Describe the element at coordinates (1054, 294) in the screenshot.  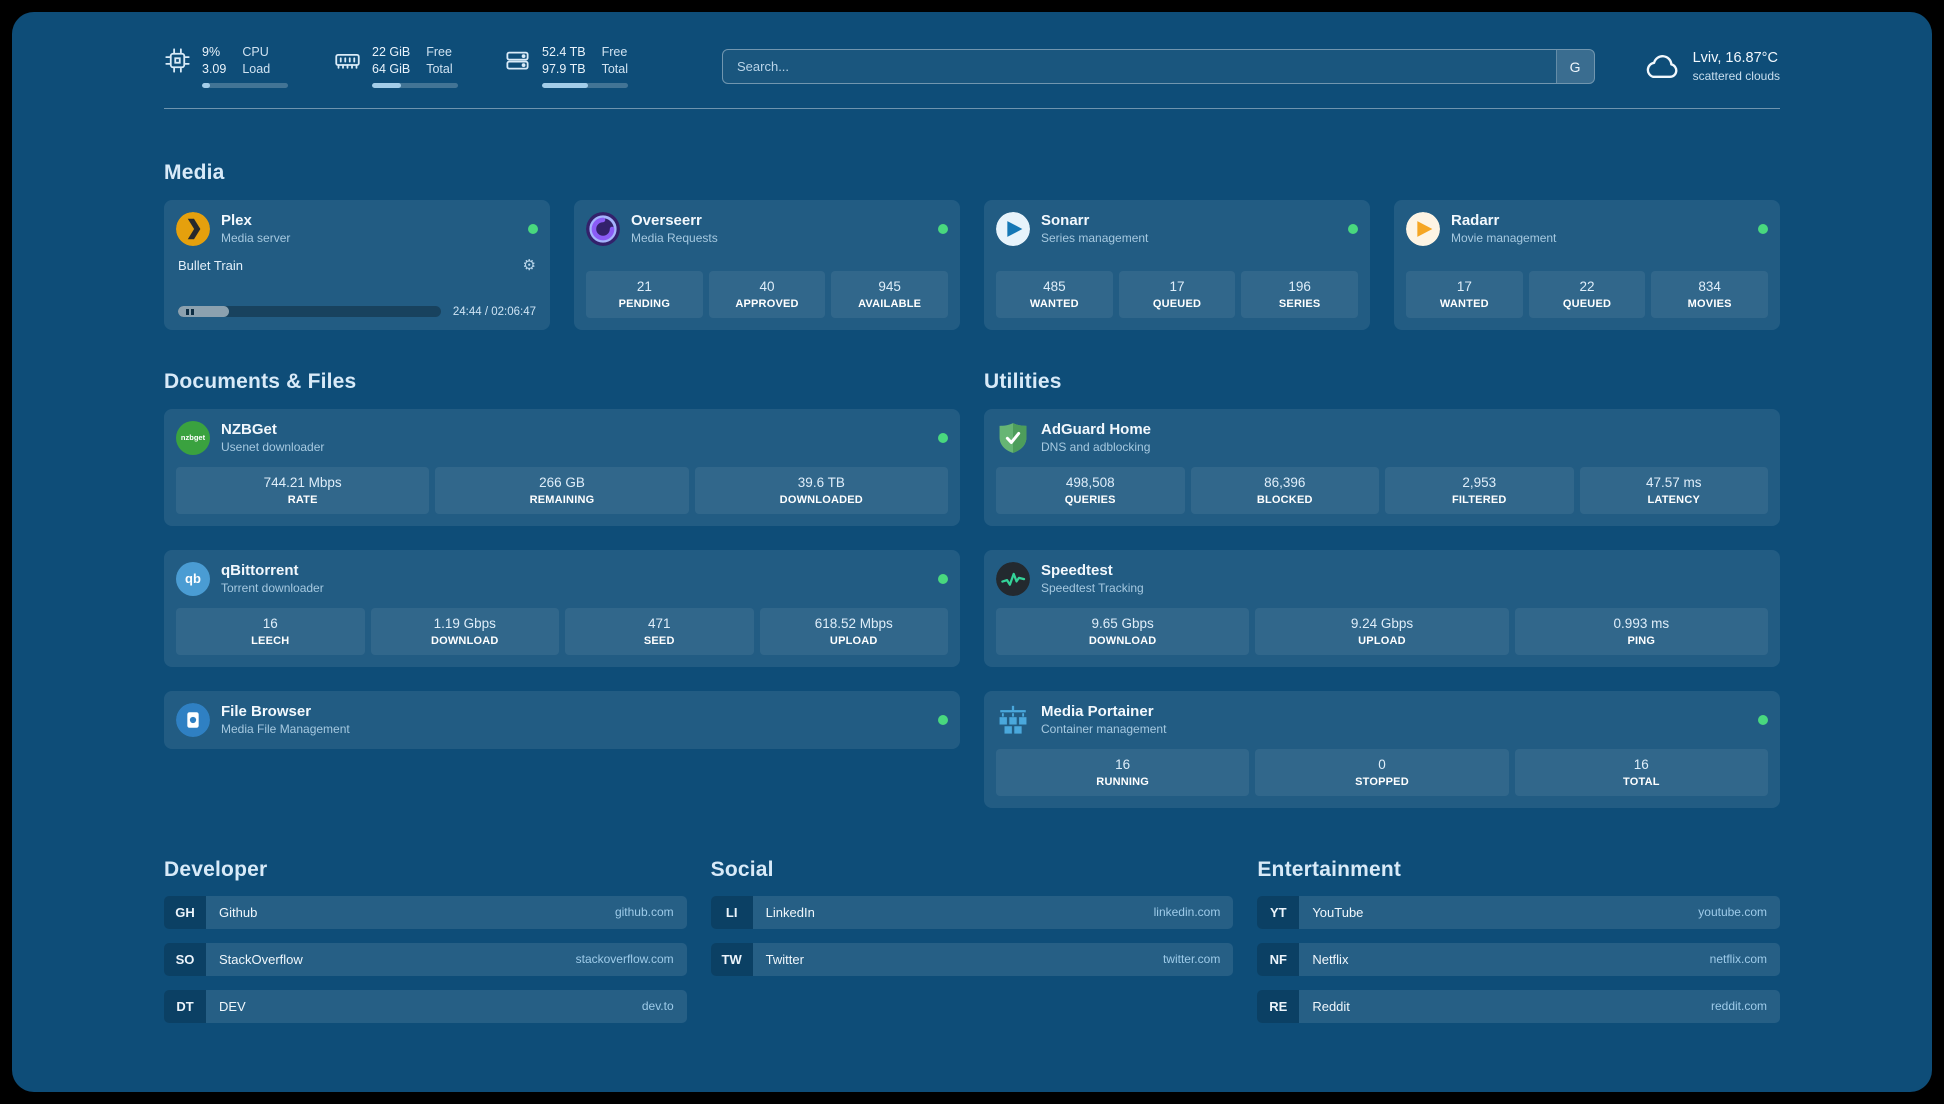
I see `stat-wanted: 485 WANTED` at that location.